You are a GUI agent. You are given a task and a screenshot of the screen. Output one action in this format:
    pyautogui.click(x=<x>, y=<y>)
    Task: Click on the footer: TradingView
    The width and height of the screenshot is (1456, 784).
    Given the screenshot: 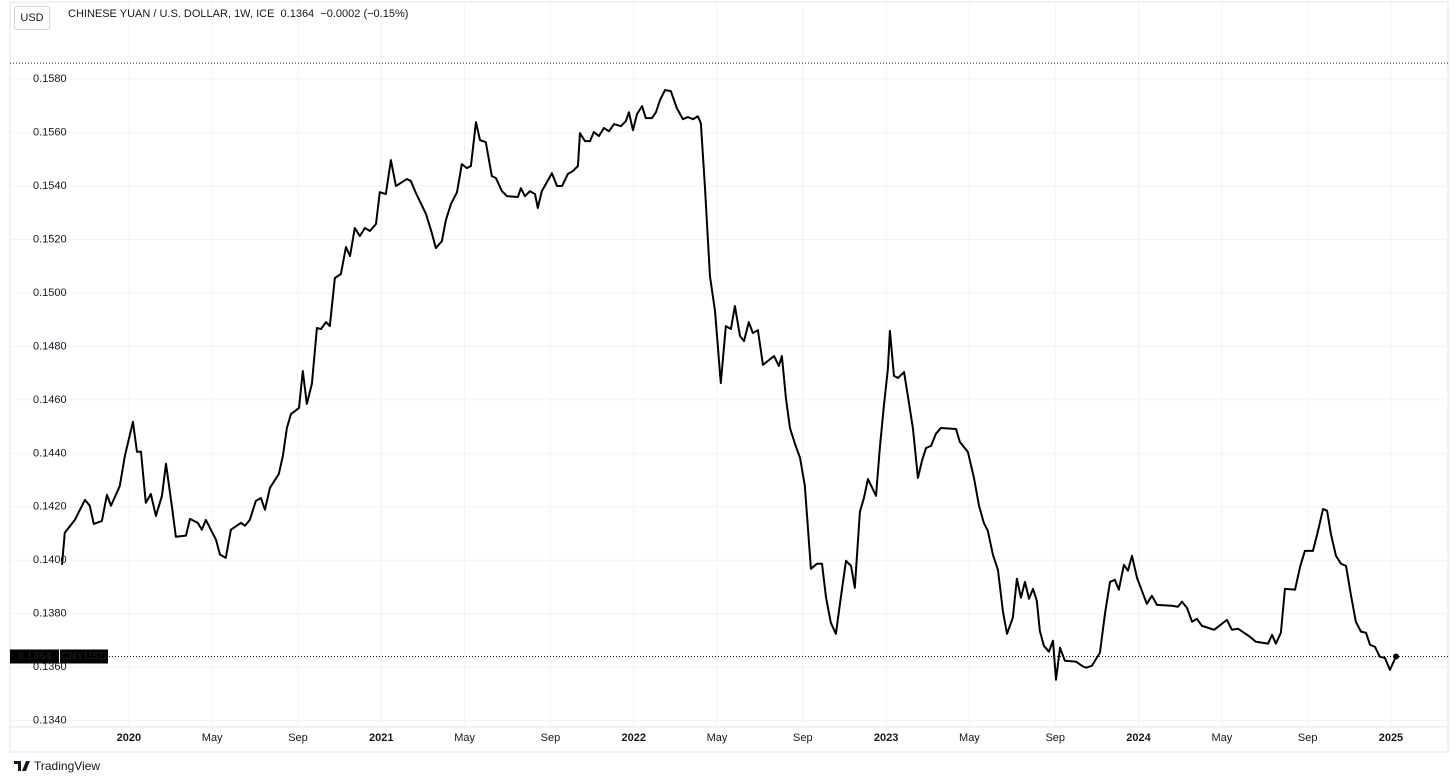 What is the action you would take?
    pyautogui.click(x=57, y=766)
    